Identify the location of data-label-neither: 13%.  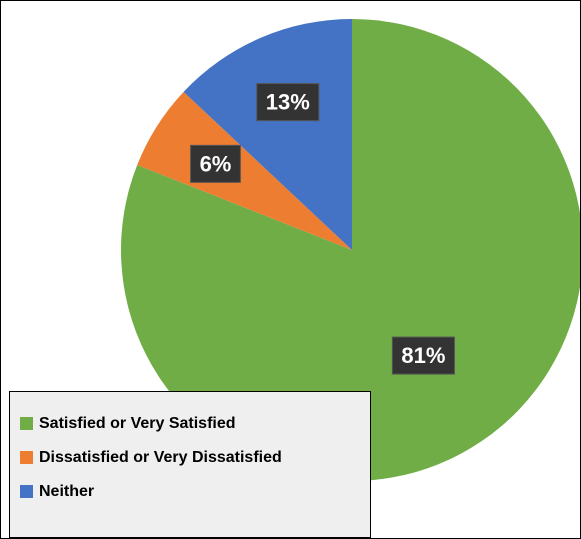
(288, 102).